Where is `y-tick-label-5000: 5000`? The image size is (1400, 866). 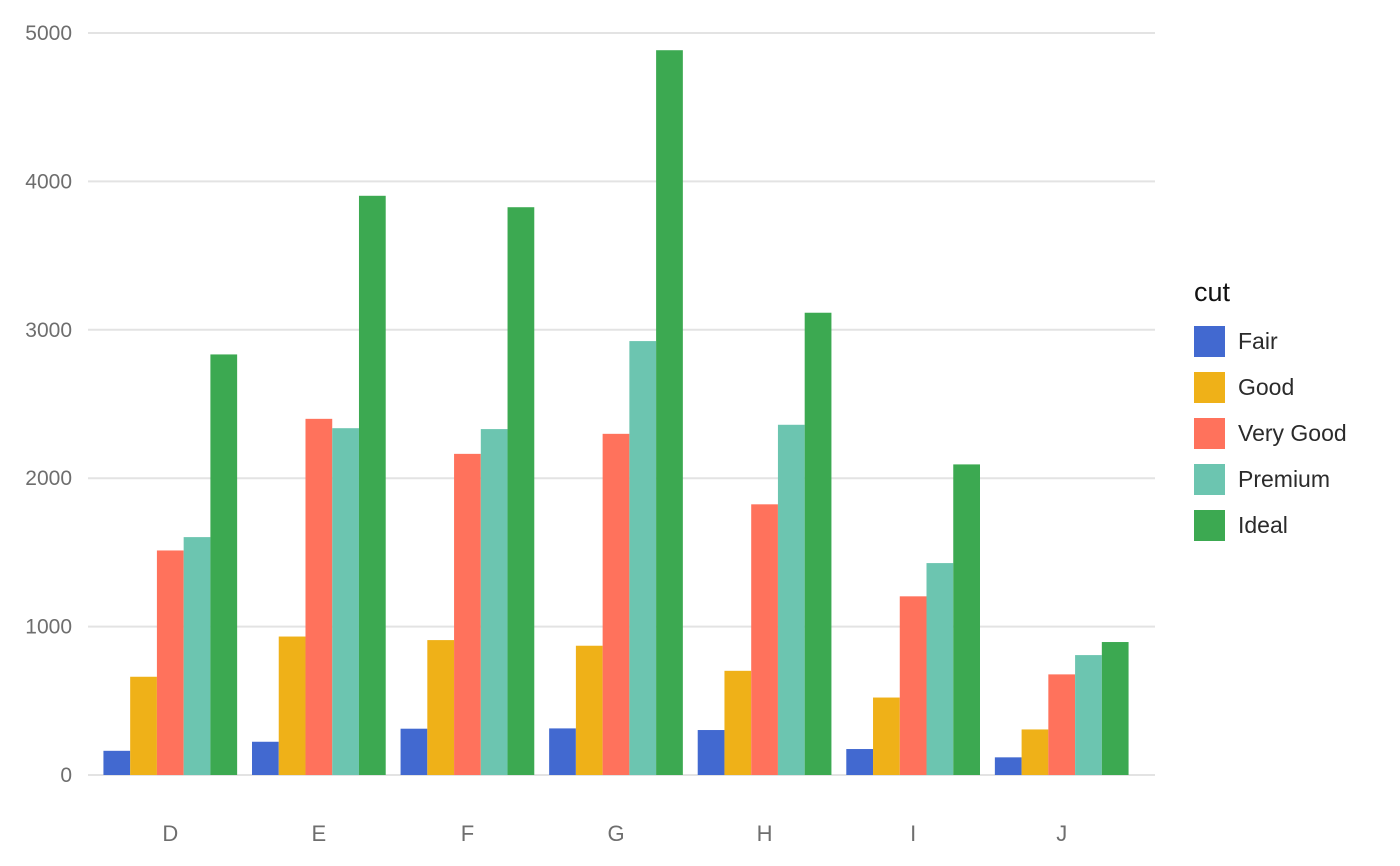 y-tick-label-5000: 5000 is located at coordinates (48, 33).